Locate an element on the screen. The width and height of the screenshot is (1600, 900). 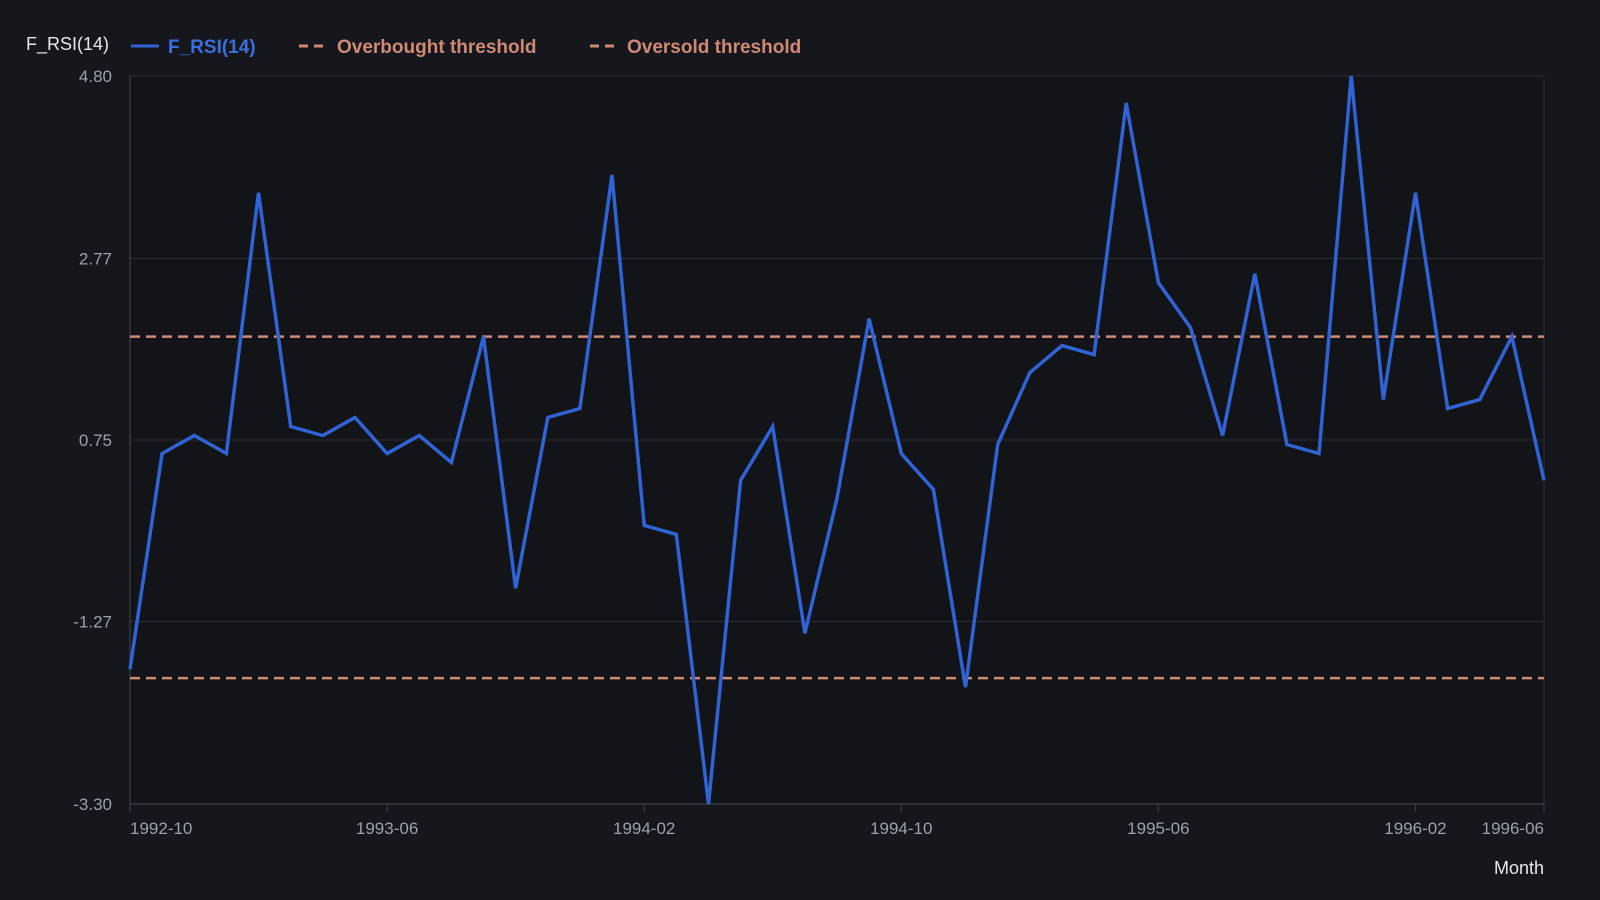
y-tick-label: 0.75 is located at coordinates (95, 440).